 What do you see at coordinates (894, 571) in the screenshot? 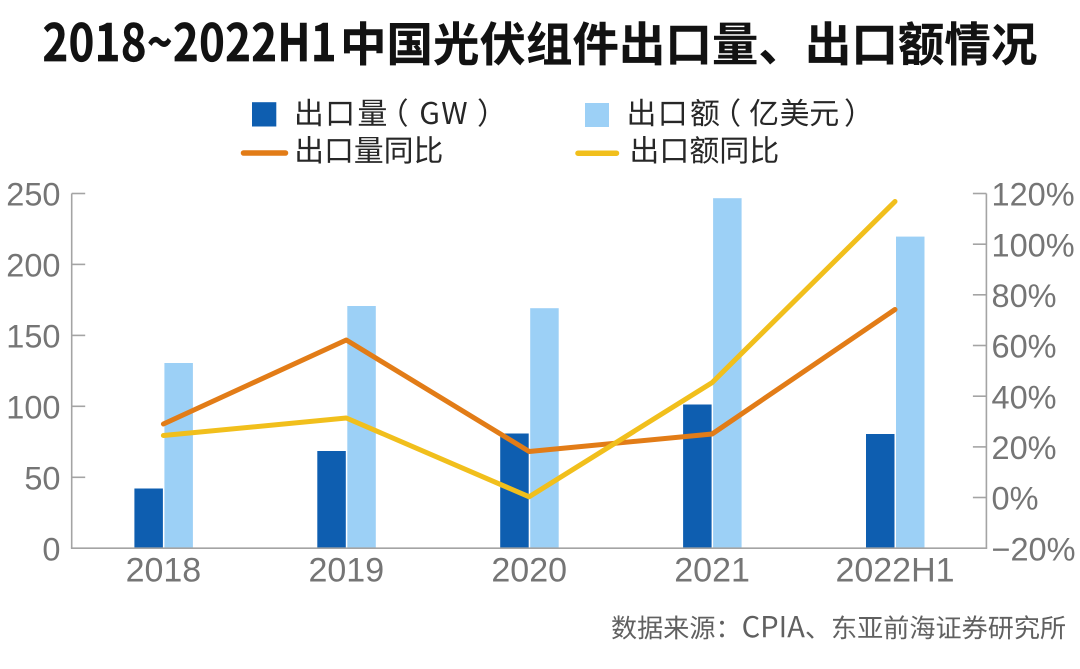
I see `svg-text: 2022H1` at bounding box center [894, 571].